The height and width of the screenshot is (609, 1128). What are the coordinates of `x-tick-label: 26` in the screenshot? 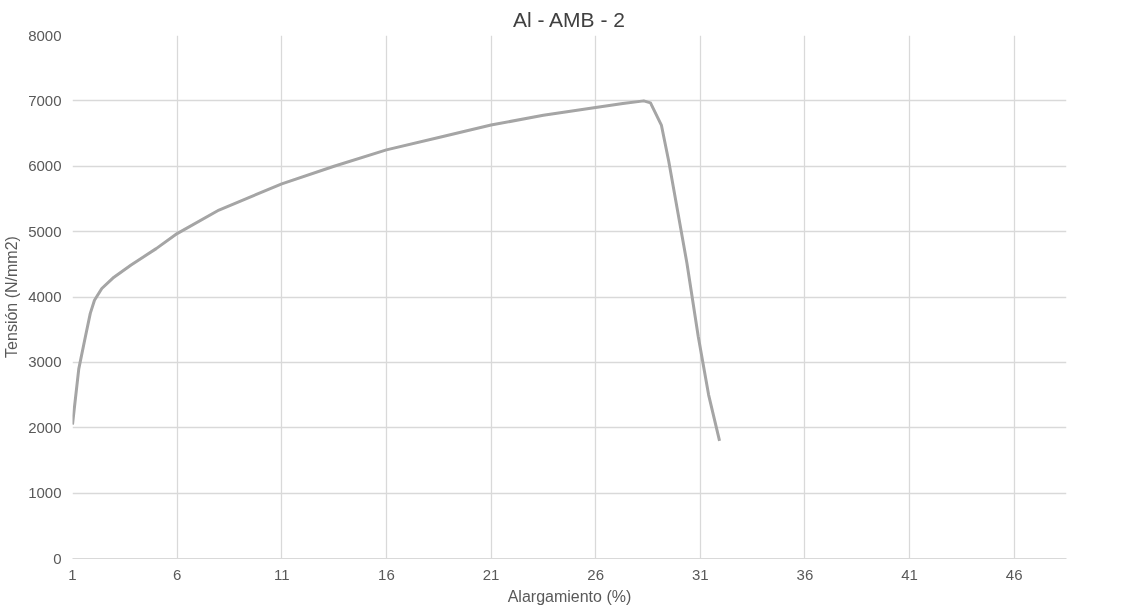 It's located at (595, 574).